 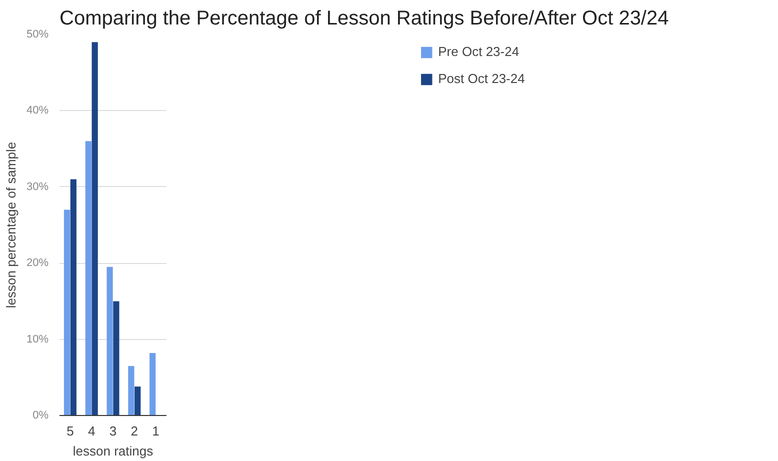 I want to click on legend-label: Post Oct 23-24, so click(x=481, y=78).